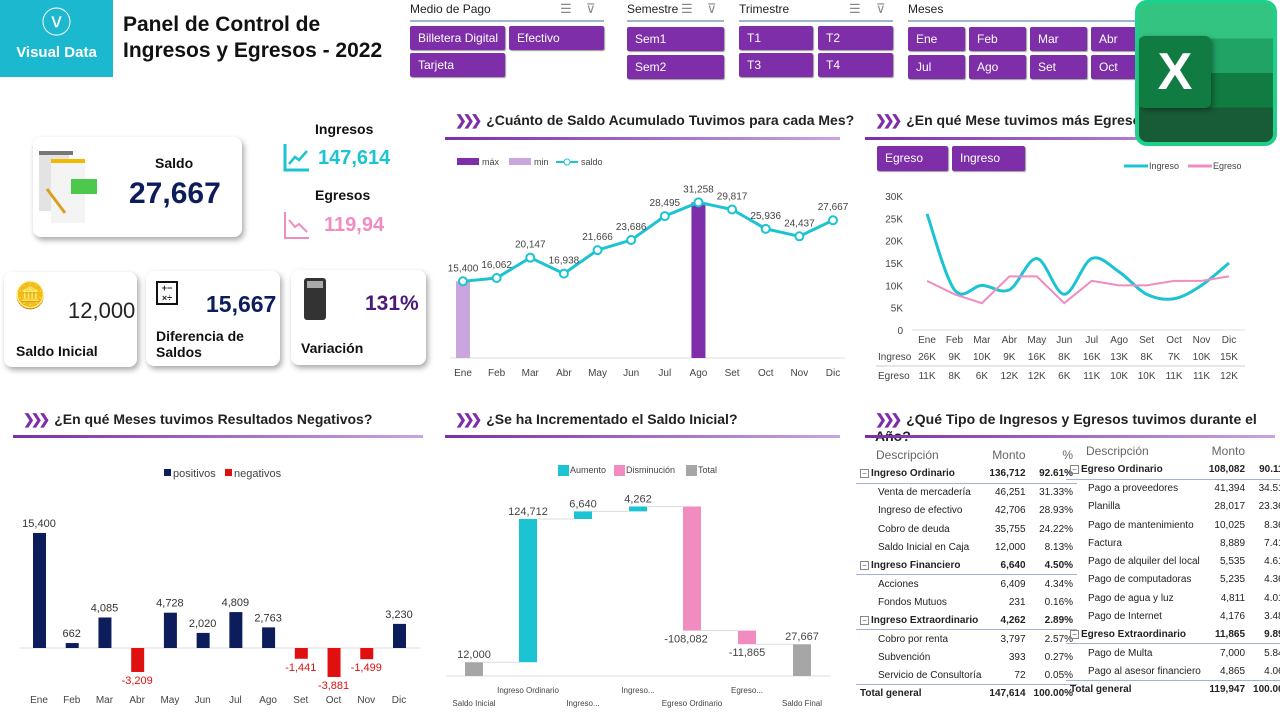 This screenshot has width=1280, height=720. Describe the element at coordinates (596, 419) in the screenshot. I see `section-title-incremento: ❯❯❯ ¿Se ha Incrementado el Saldo Inicial?` at that location.